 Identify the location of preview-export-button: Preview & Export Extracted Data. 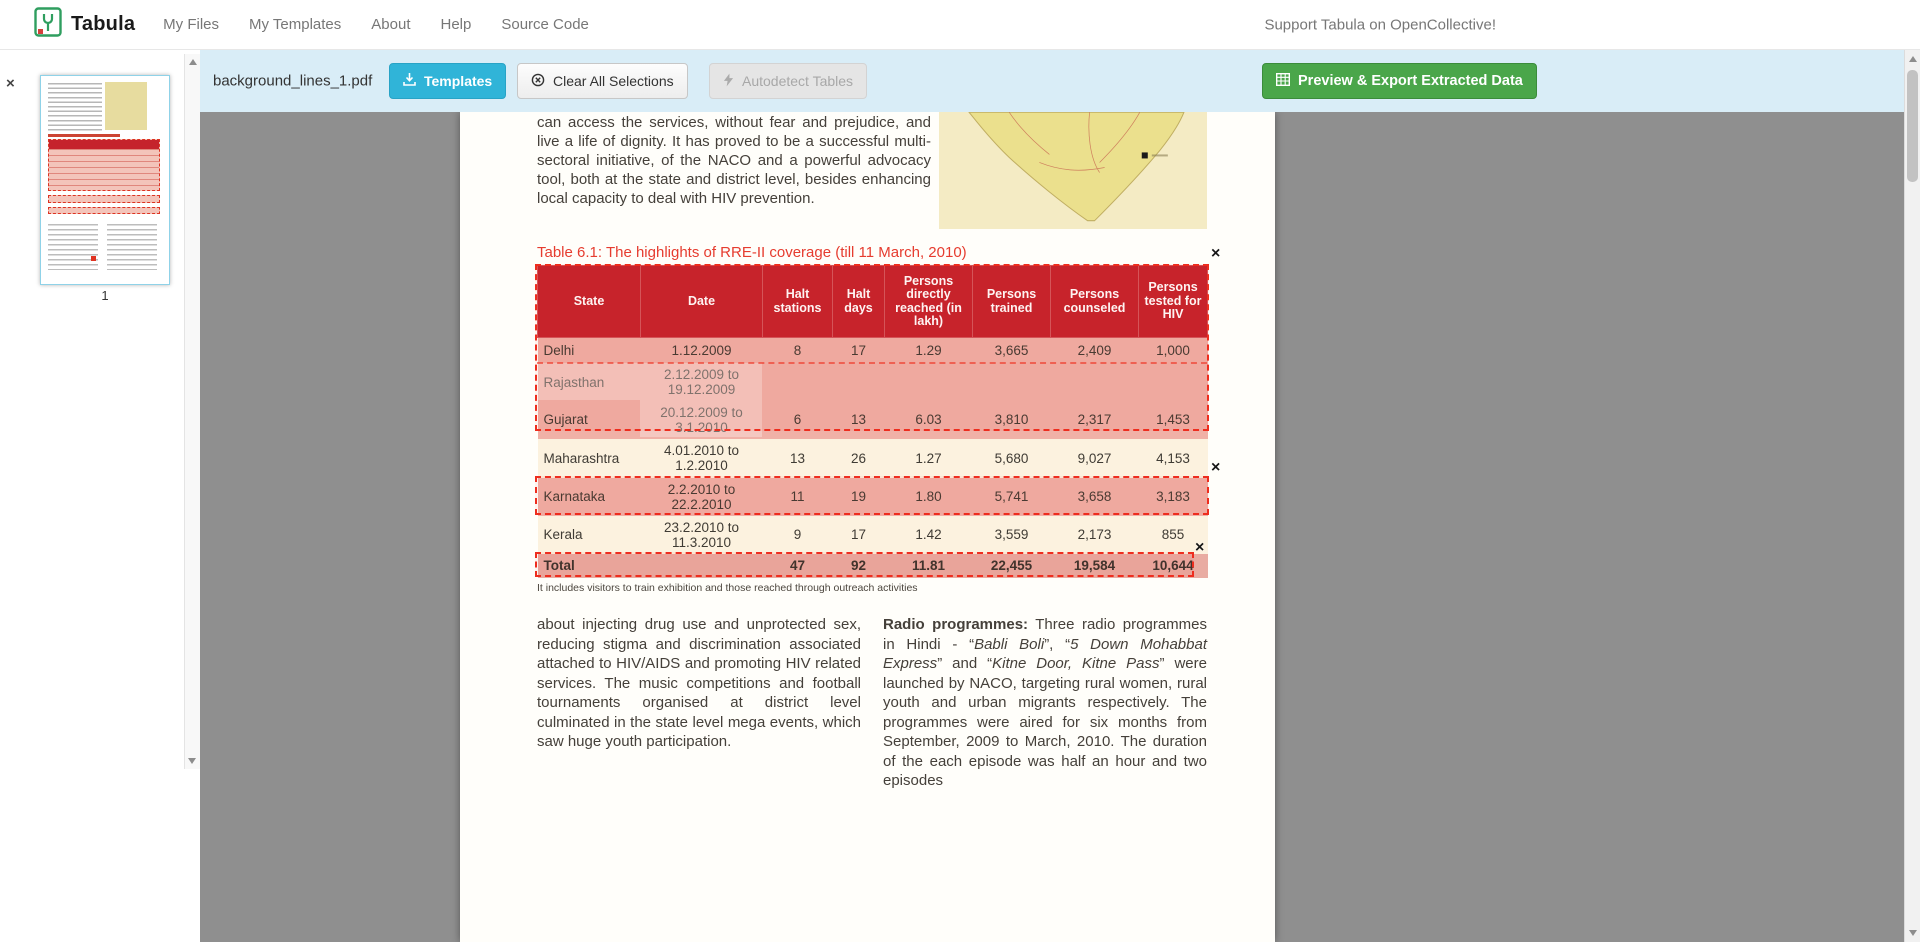
(1399, 81).